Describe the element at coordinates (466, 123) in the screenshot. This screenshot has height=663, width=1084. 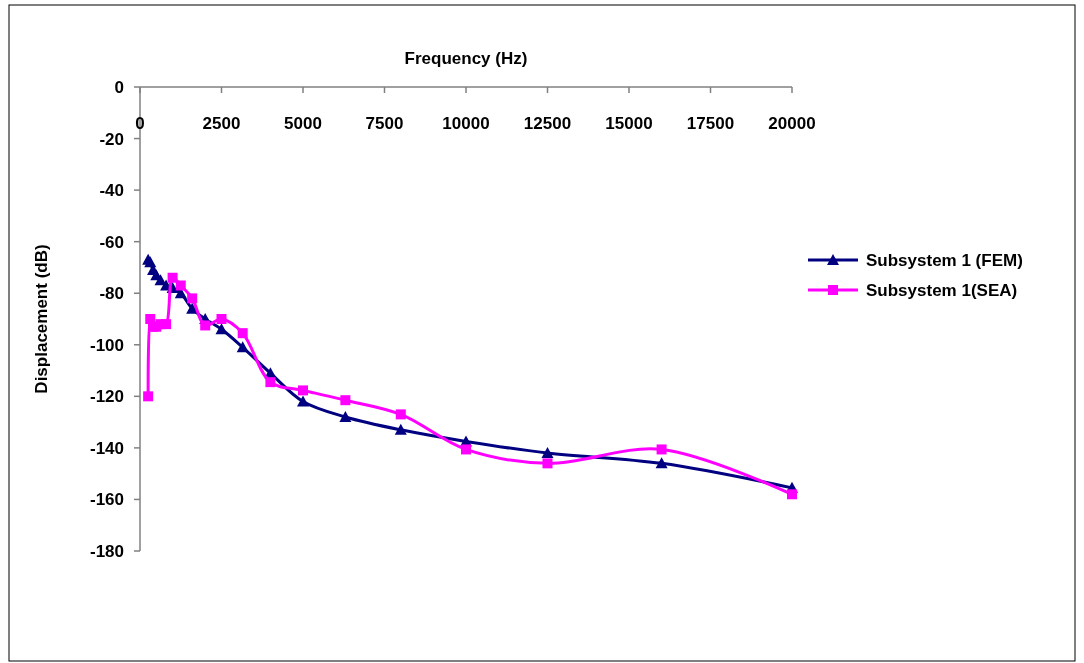
I see `x-tick-label: 10000` at that location.